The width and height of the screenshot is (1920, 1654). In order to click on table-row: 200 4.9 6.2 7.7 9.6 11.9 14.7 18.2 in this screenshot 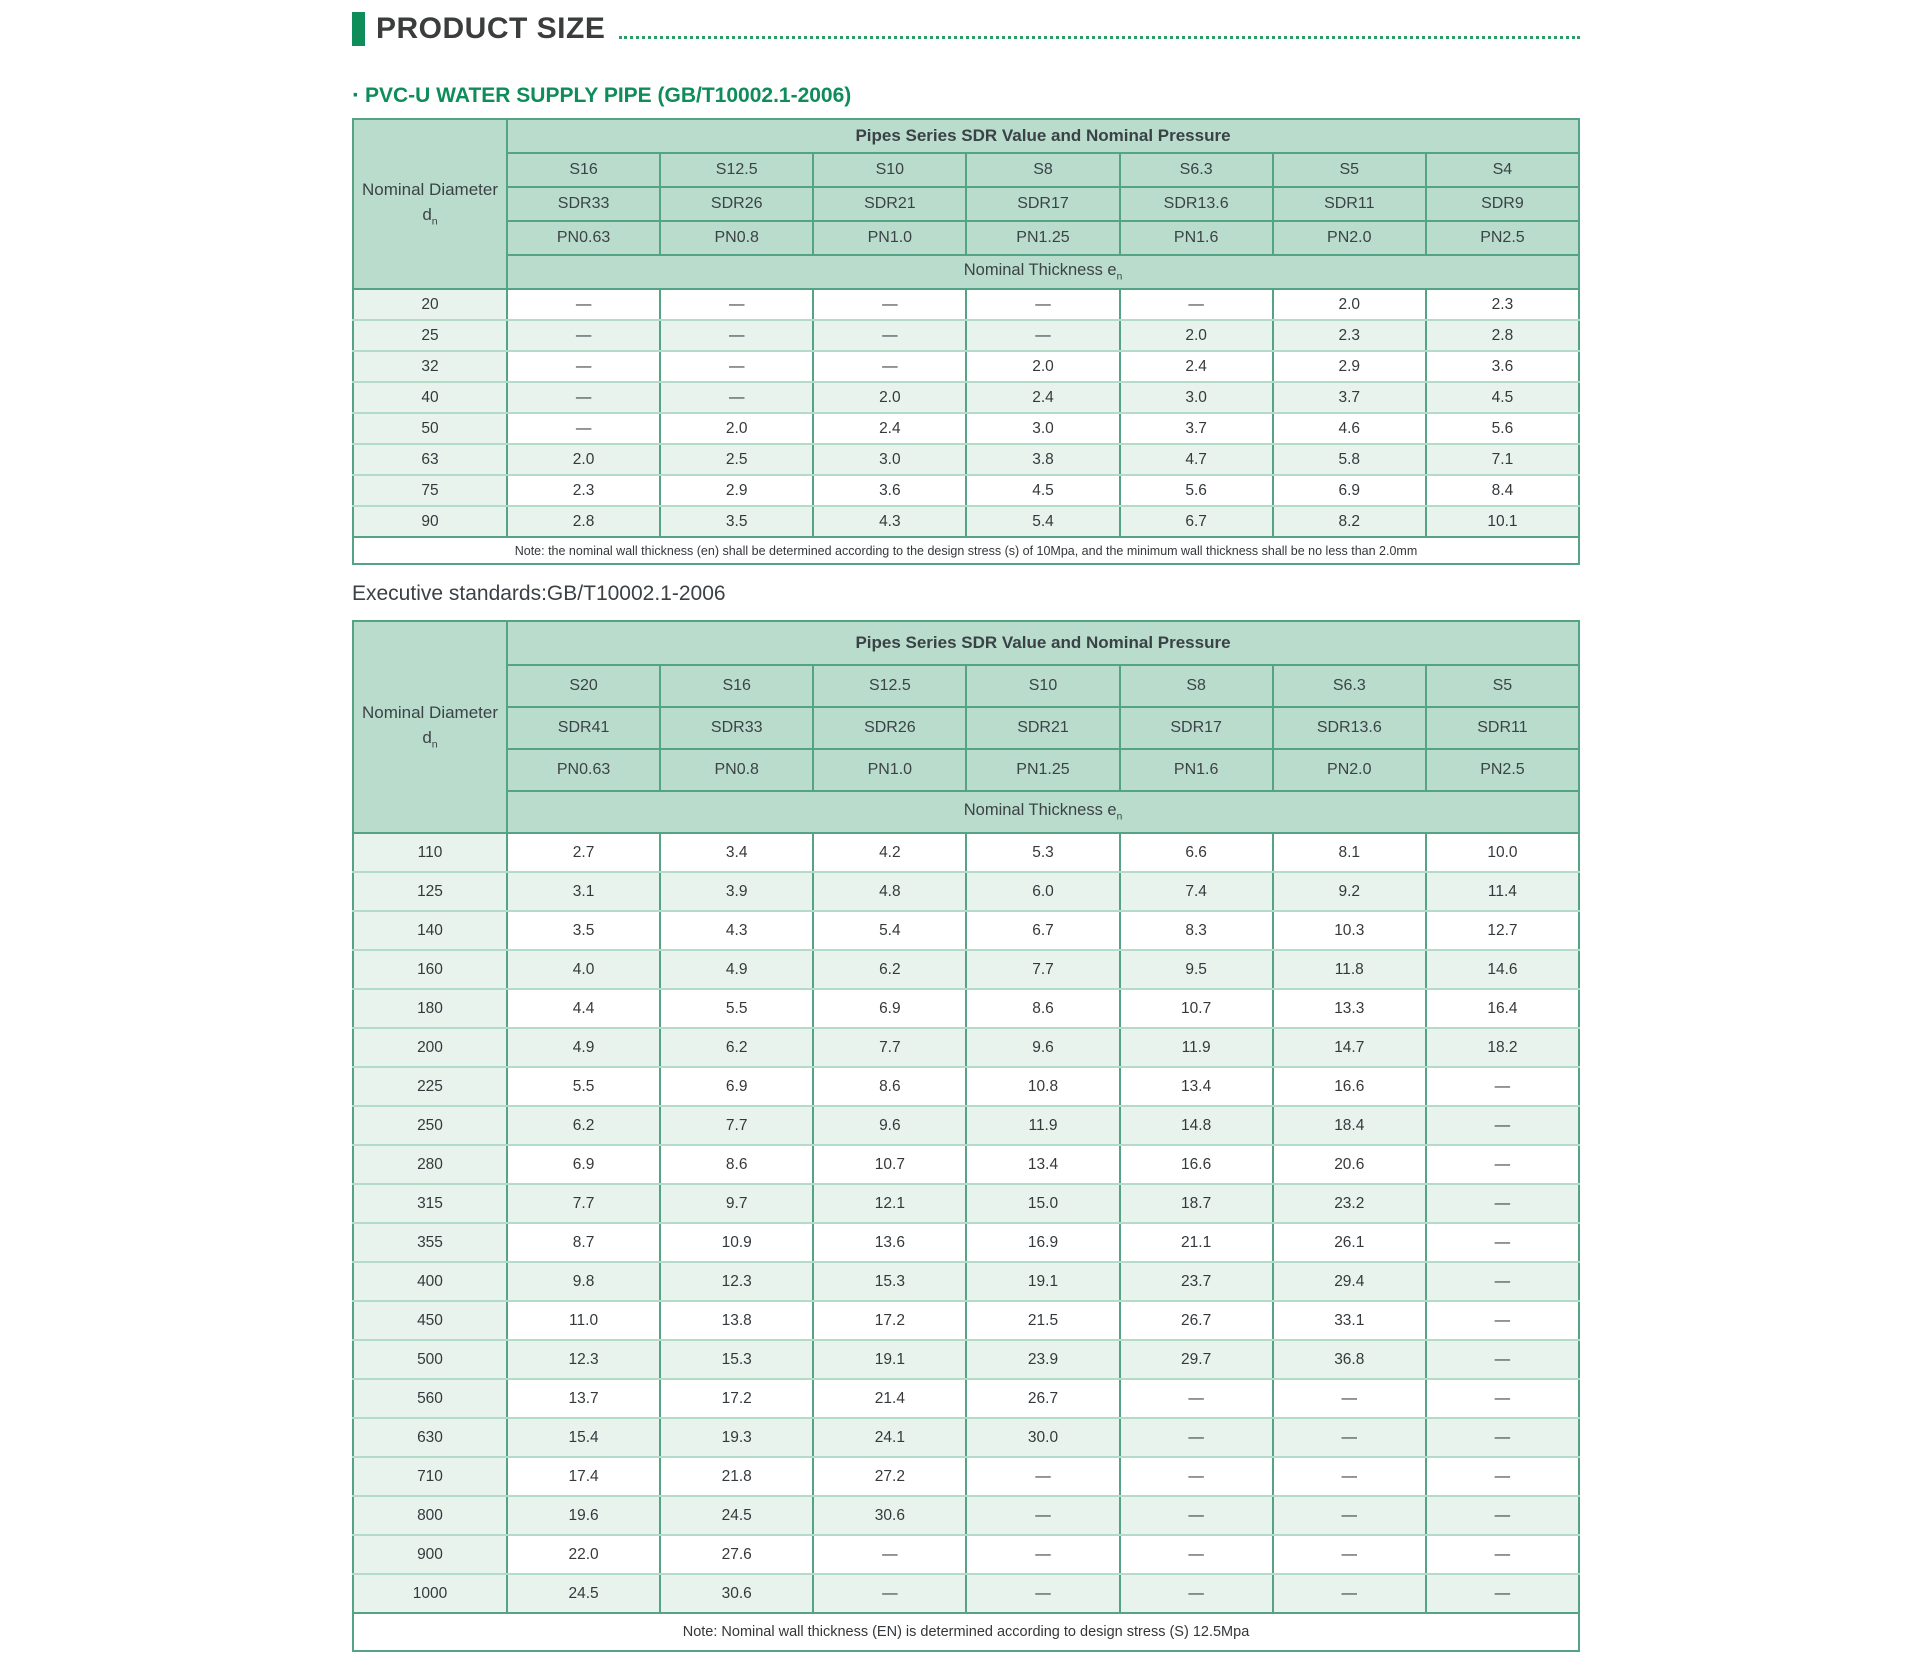, I will do `click(967, 1048)`.